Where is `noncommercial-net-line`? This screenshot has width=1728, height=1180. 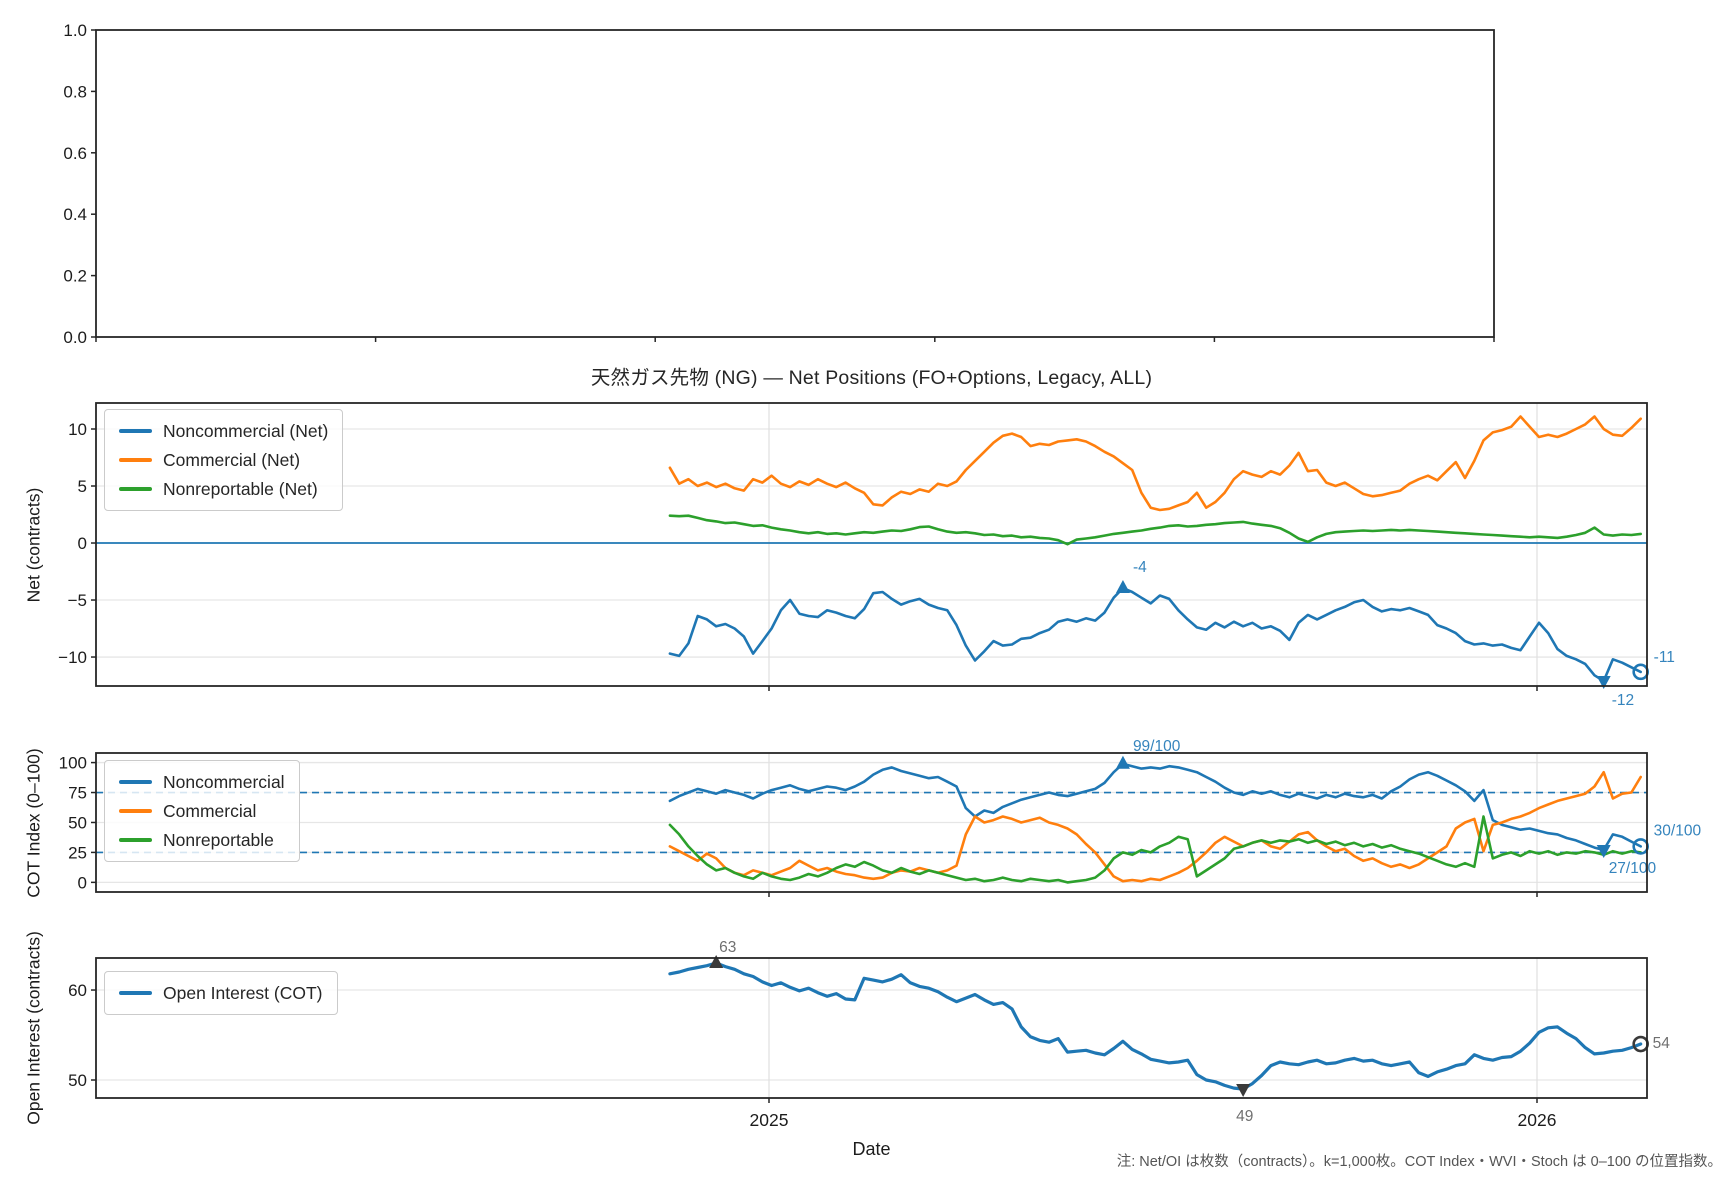
noncommercial-net-line is located at coordinates (1155, 634).